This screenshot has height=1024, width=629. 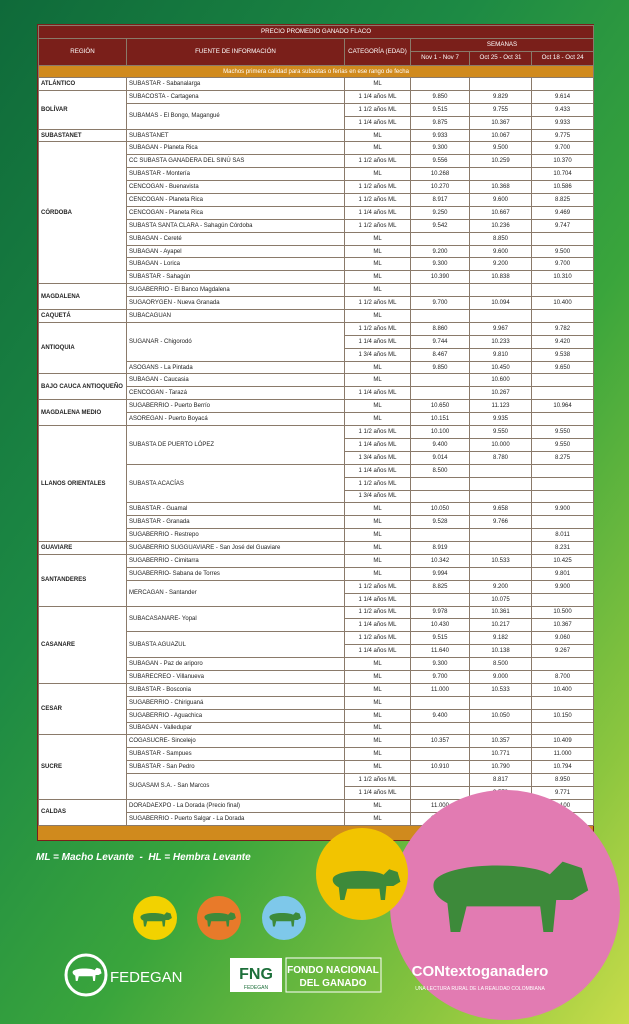 I want to click on price: 10.910, so click(x=440, y=767).